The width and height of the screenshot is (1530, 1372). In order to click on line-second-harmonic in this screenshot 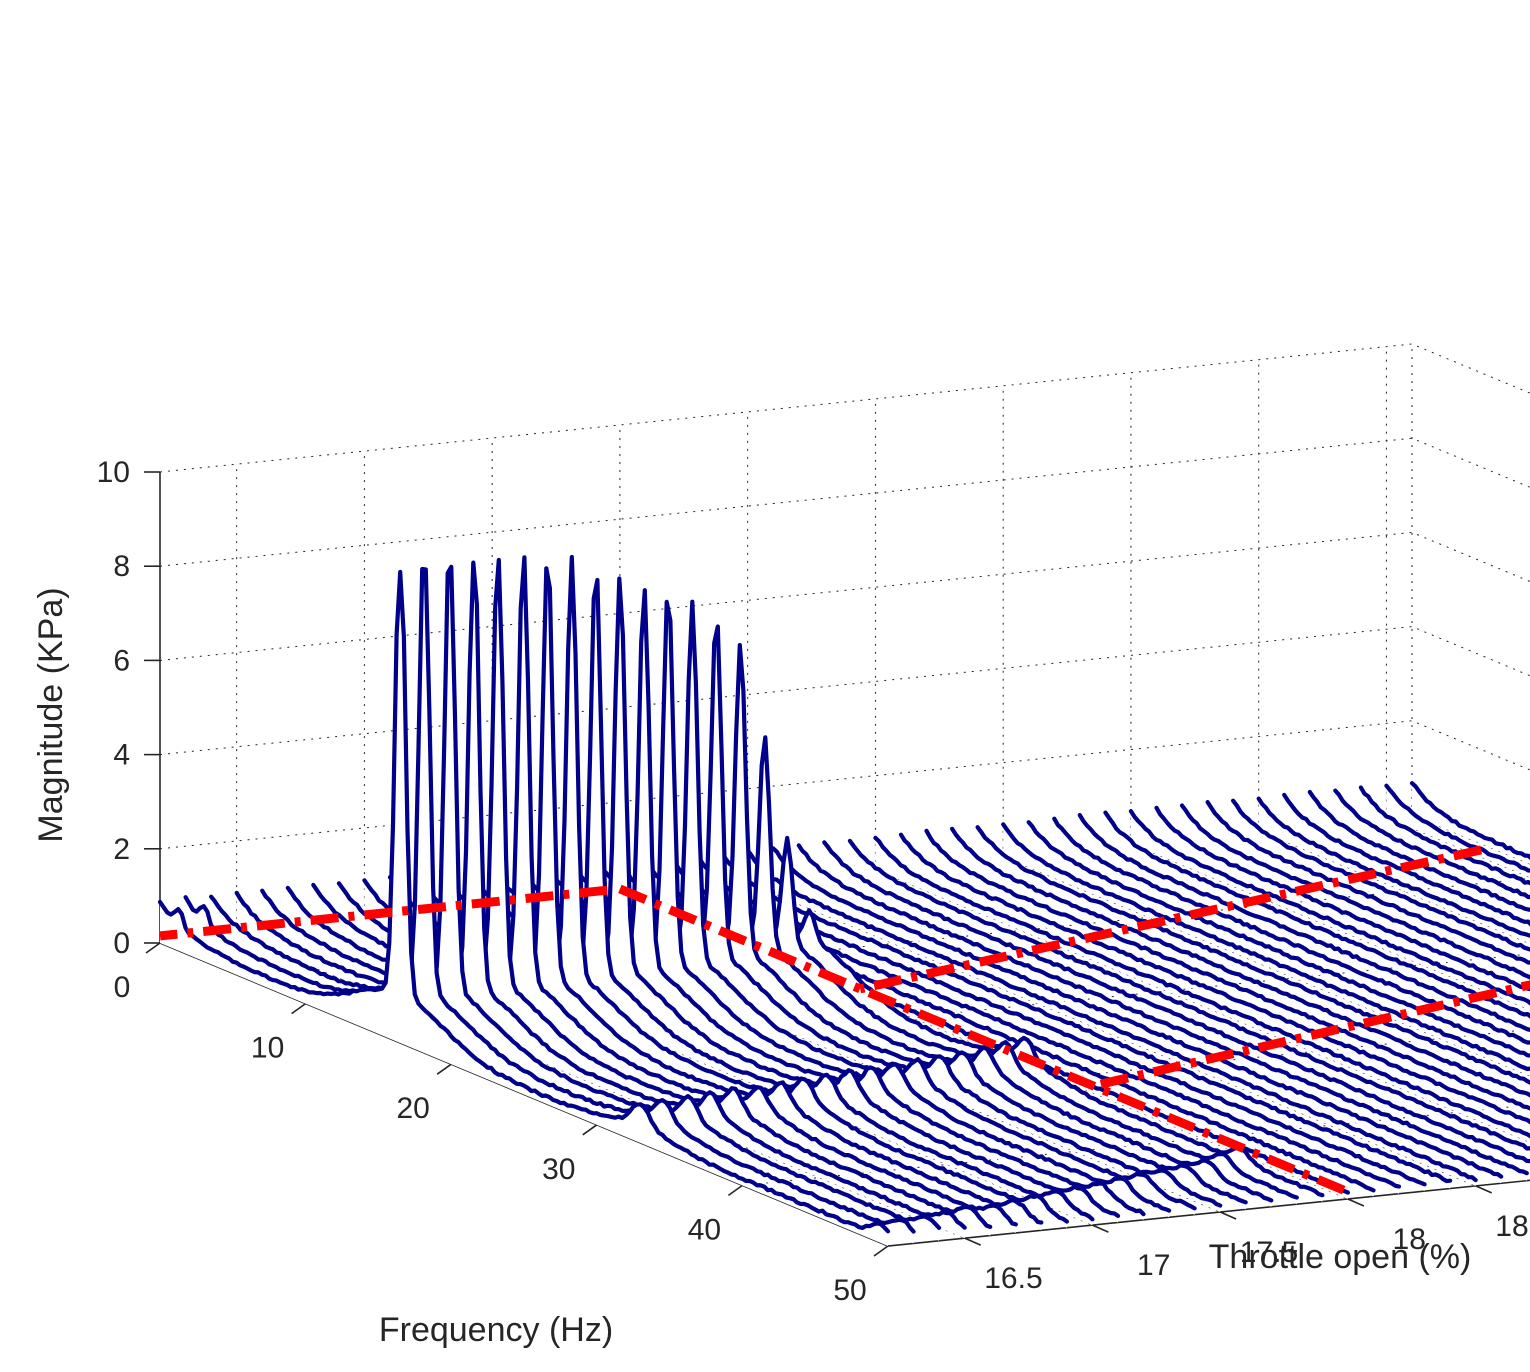, I will do `click(1311, 1035)`.